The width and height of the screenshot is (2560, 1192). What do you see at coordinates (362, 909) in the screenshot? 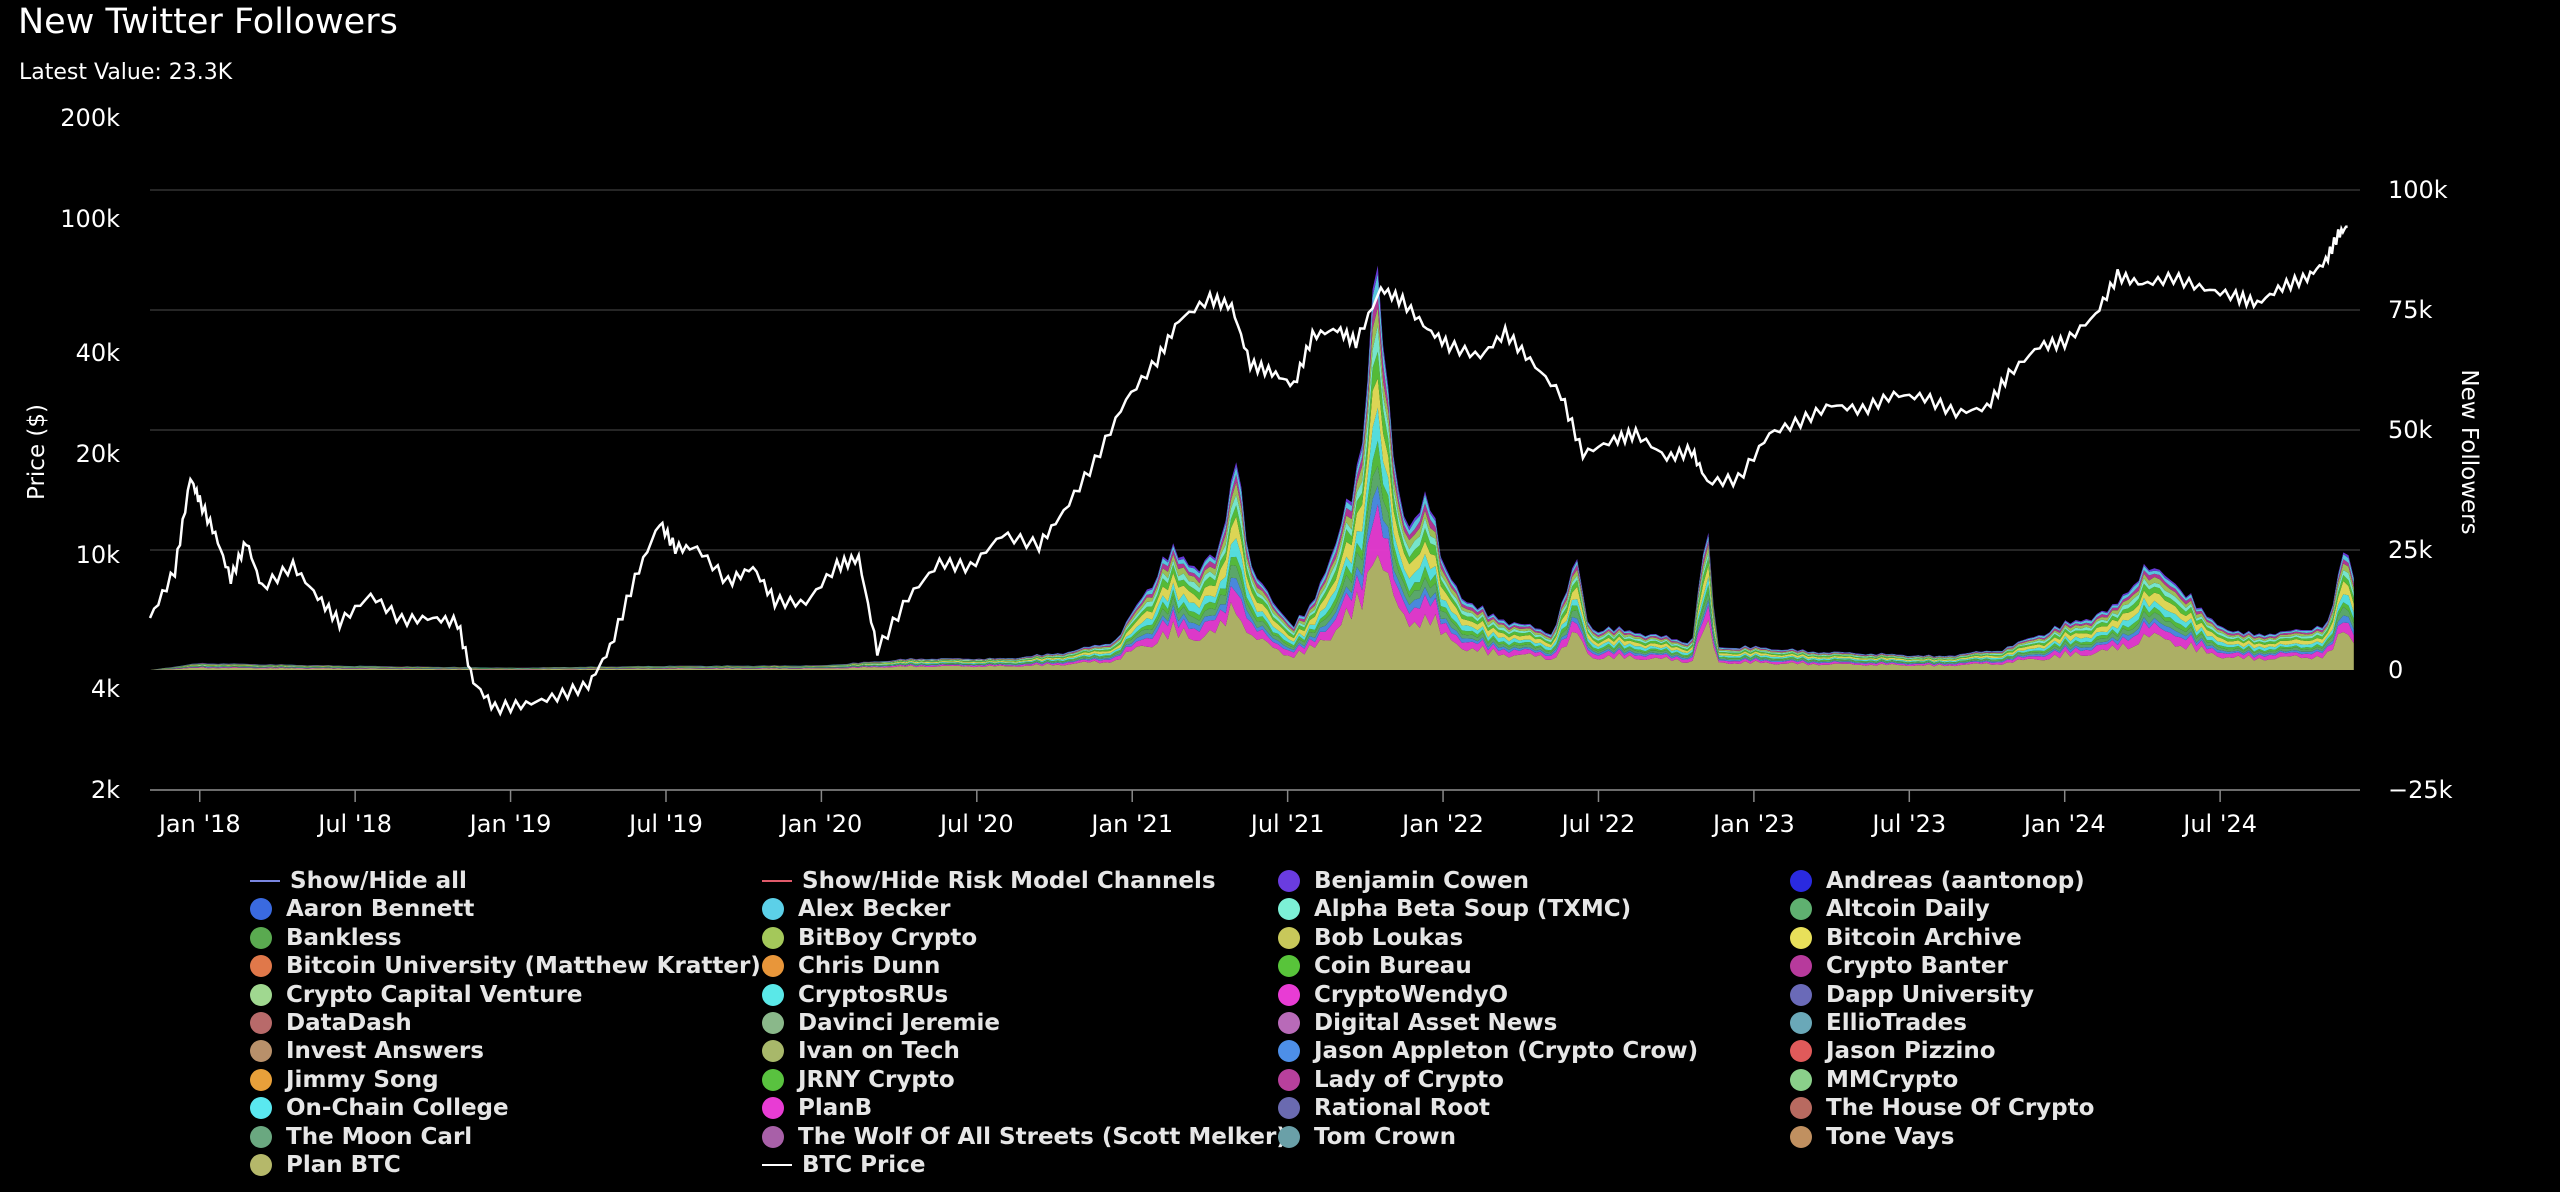
I see `legend-item: Aaron Bennett` at bounding box center [362, 909].